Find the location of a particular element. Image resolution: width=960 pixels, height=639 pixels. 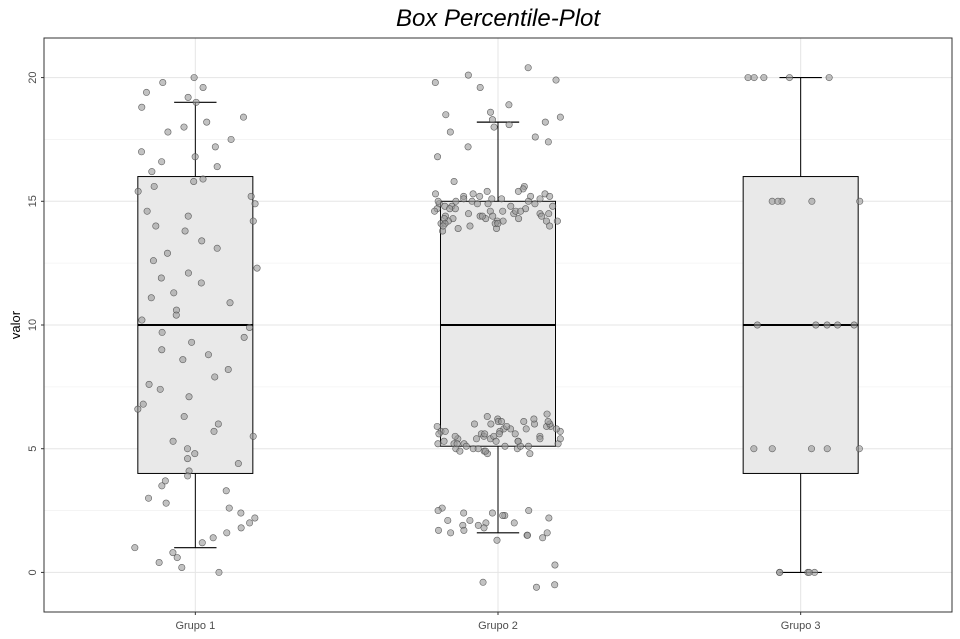

x-tick-label: Grupo 1 is located at coordinates (195, 626).